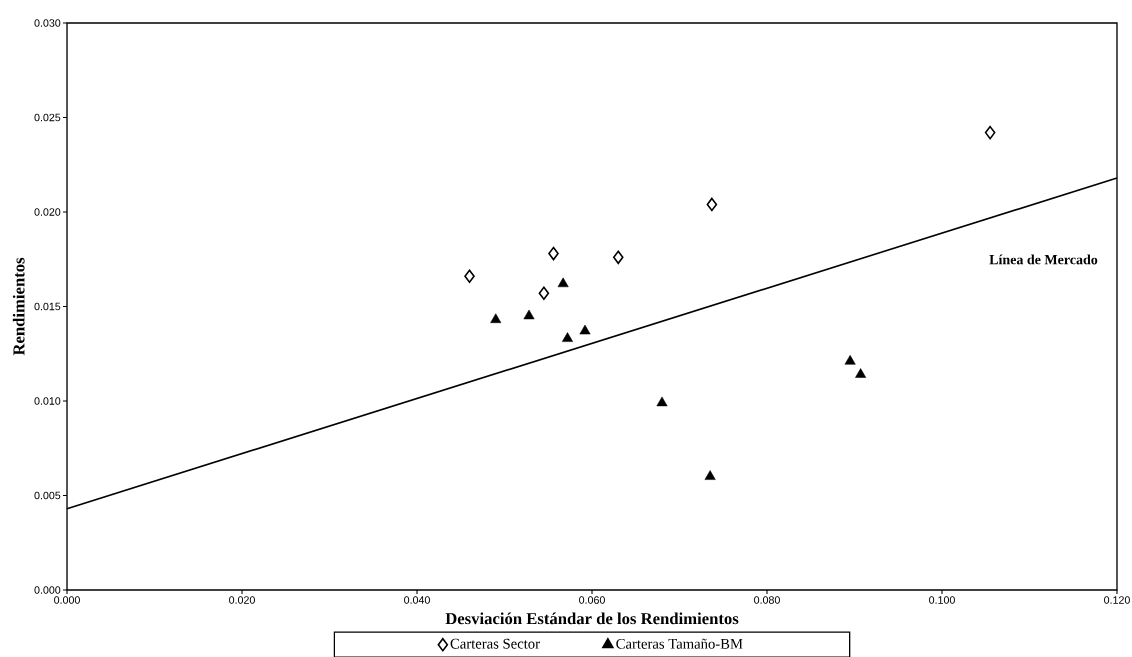 The height and width of the screenshot is (657, 1132). What do you see at coordinates (592, 618) in the screenshot?
I see `x-axis-title: Desviación Estándar de los Rendimientos` at bounding box center [592, 618].